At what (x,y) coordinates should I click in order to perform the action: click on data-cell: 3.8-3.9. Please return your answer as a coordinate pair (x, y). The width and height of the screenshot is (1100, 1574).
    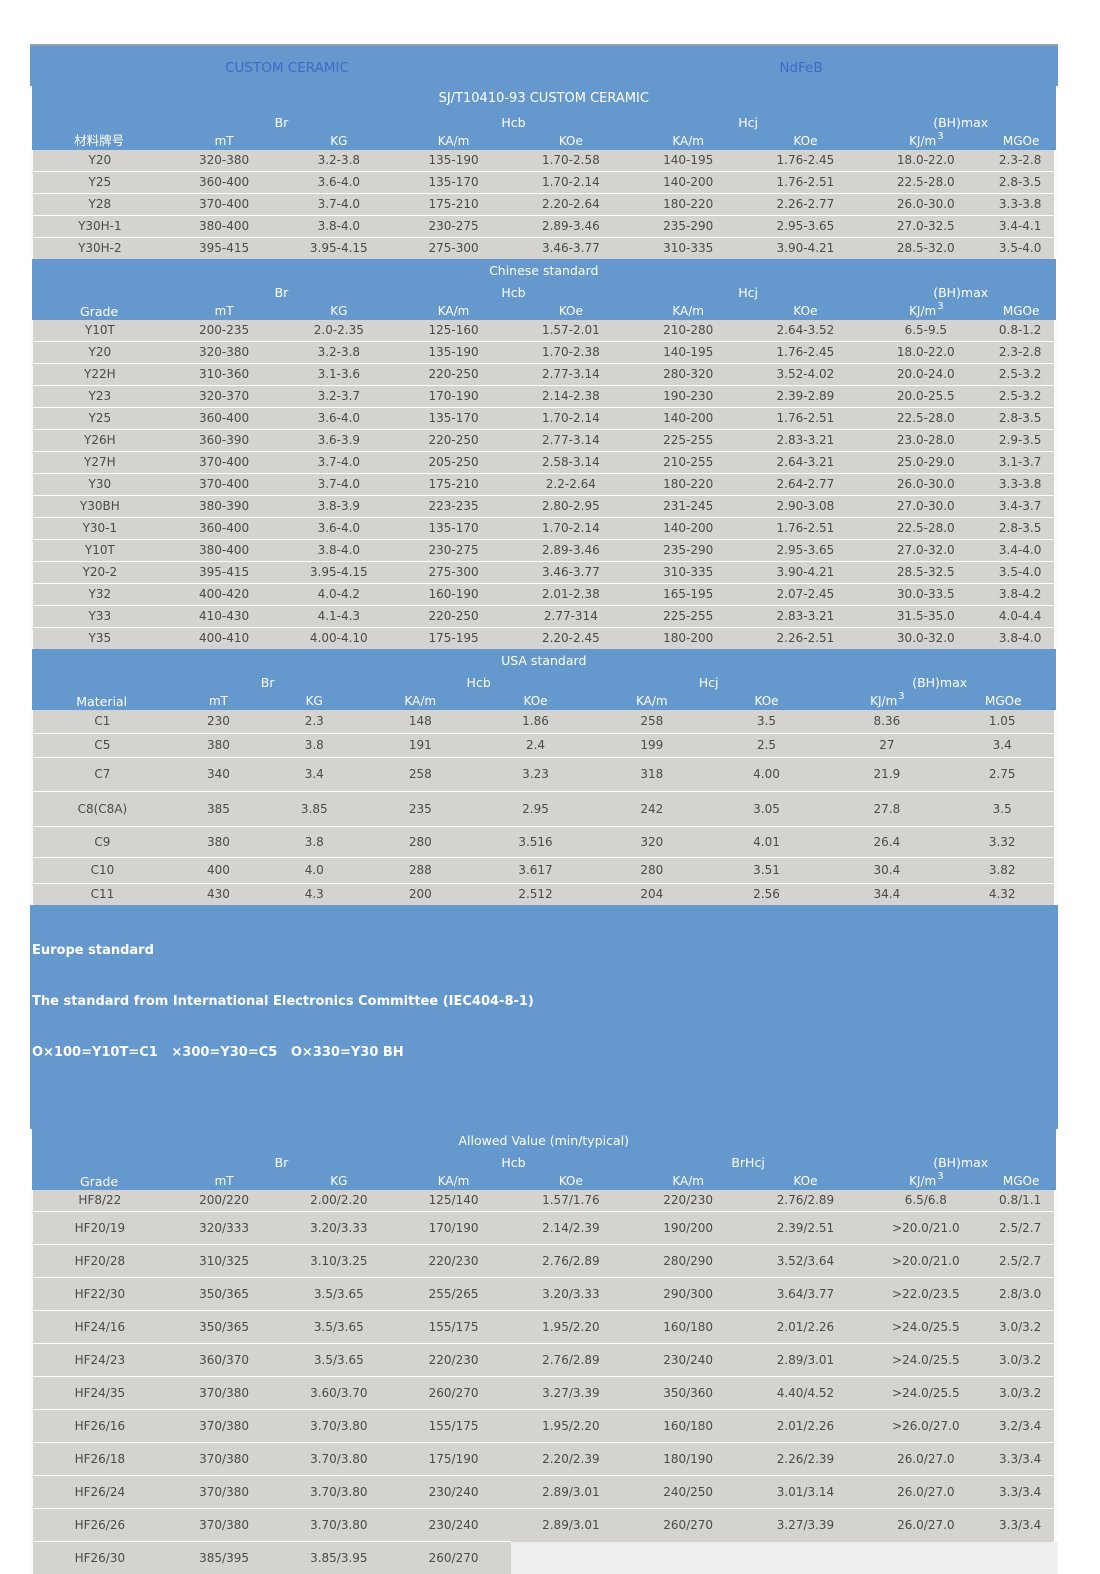
    Looking at the image, I should click on (338, 507).